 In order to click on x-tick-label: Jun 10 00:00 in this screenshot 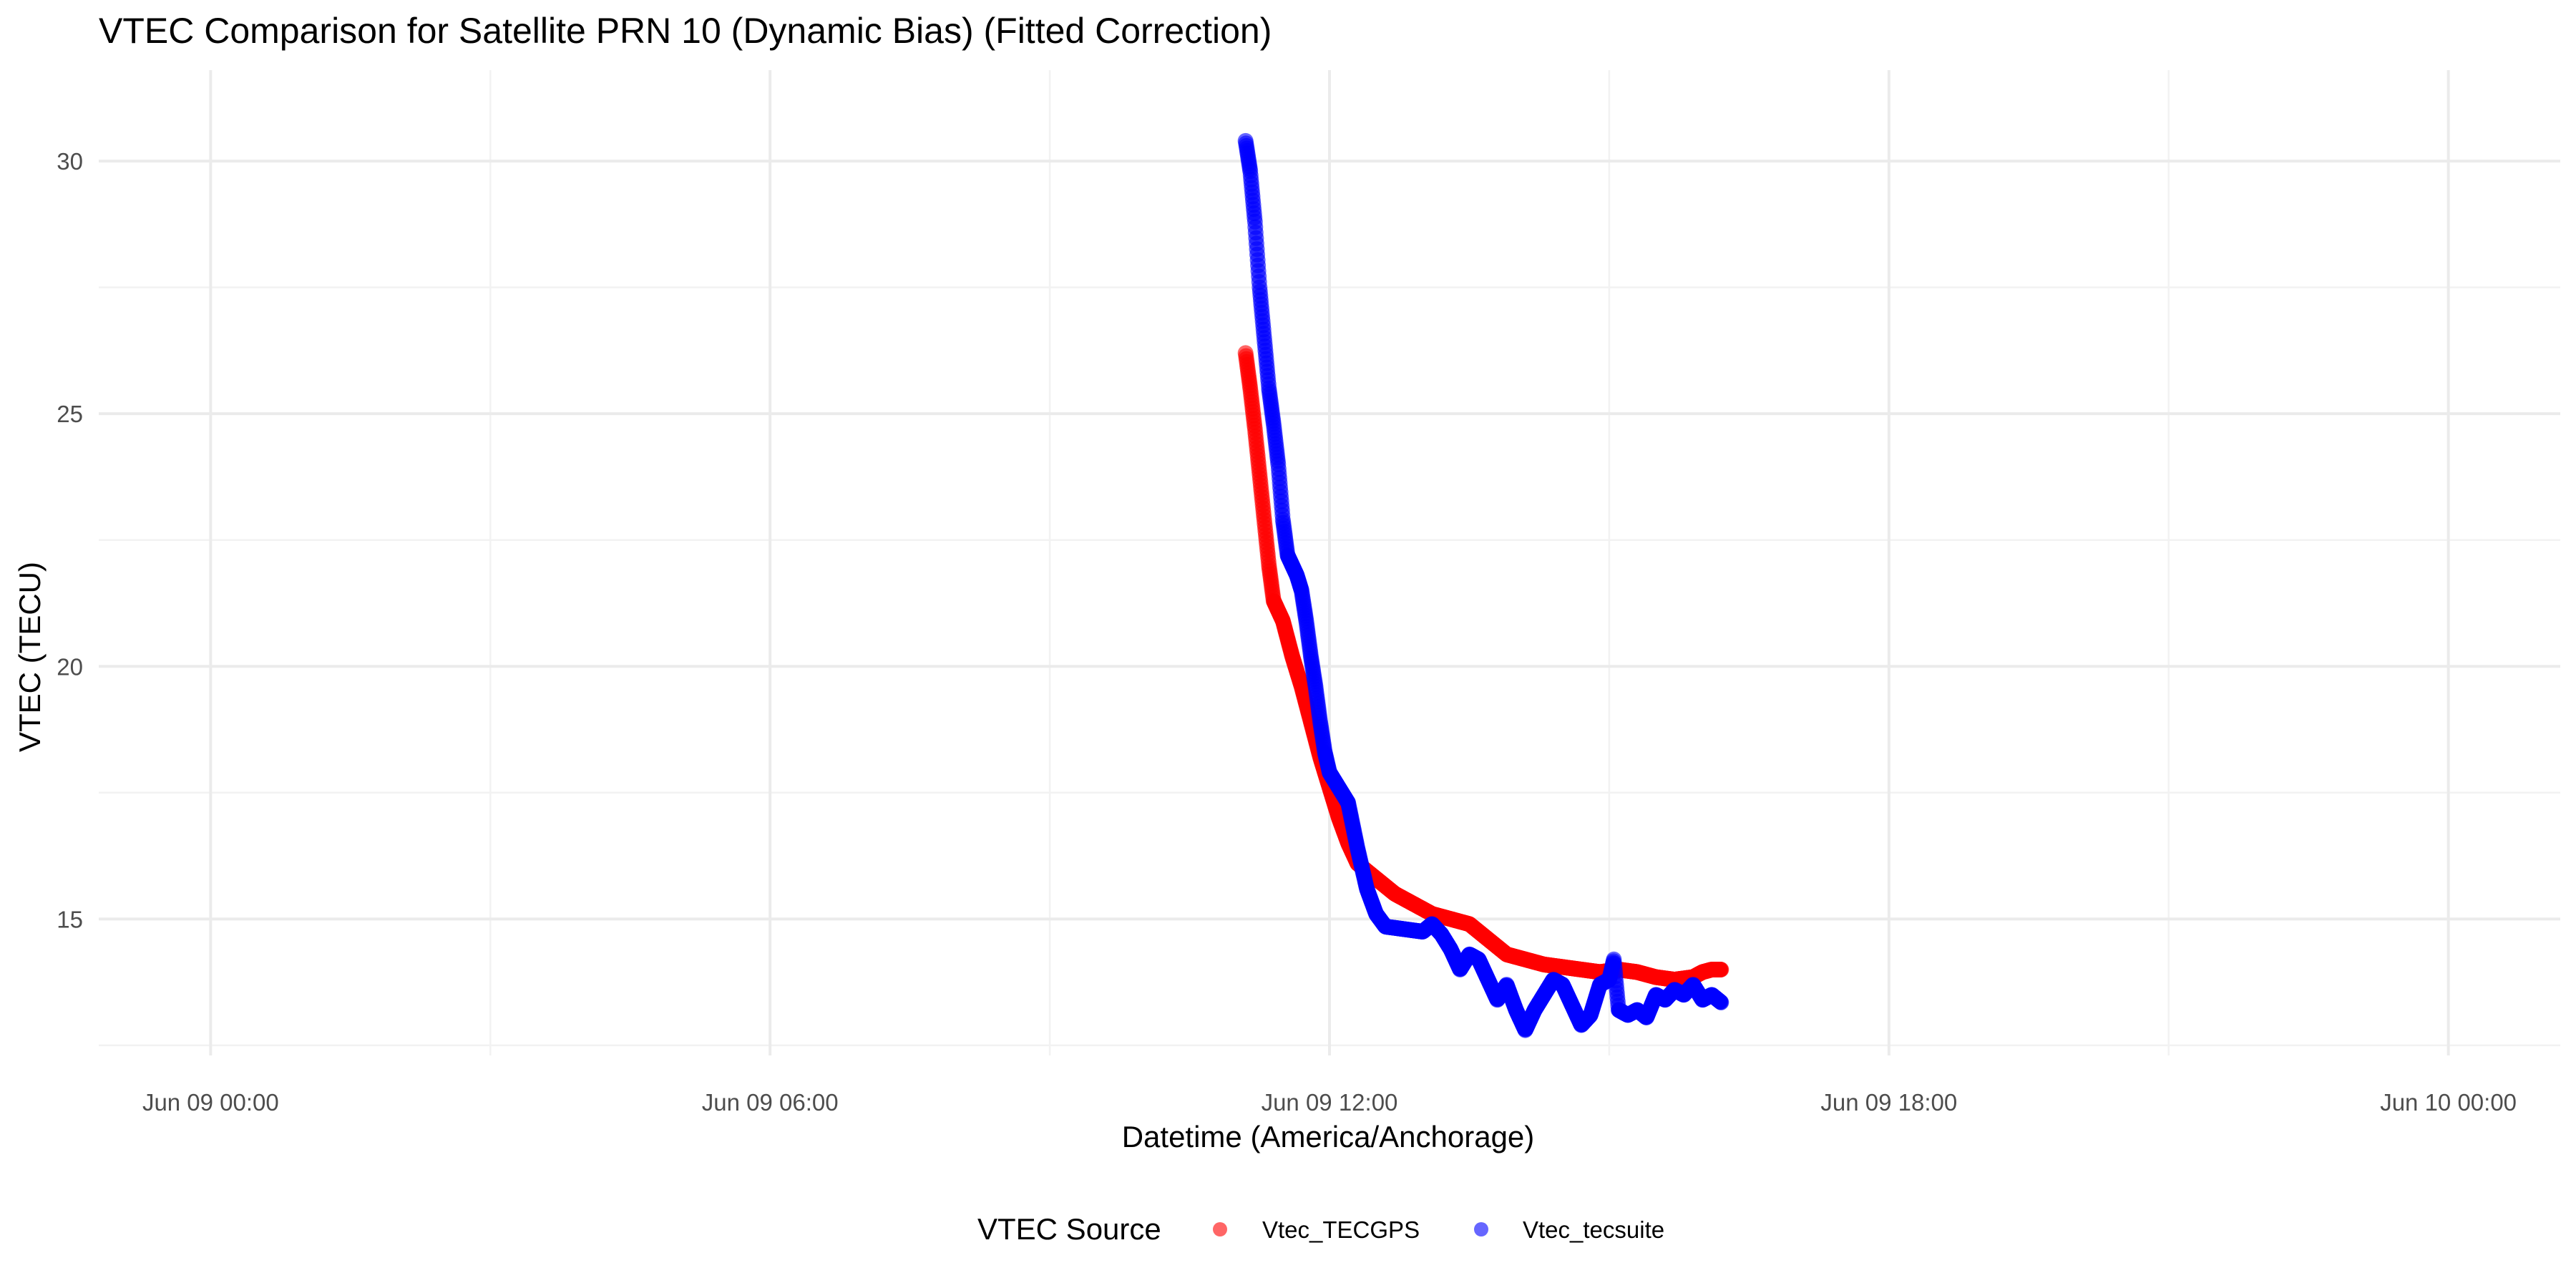, I will do `click(2448, 1102)`.